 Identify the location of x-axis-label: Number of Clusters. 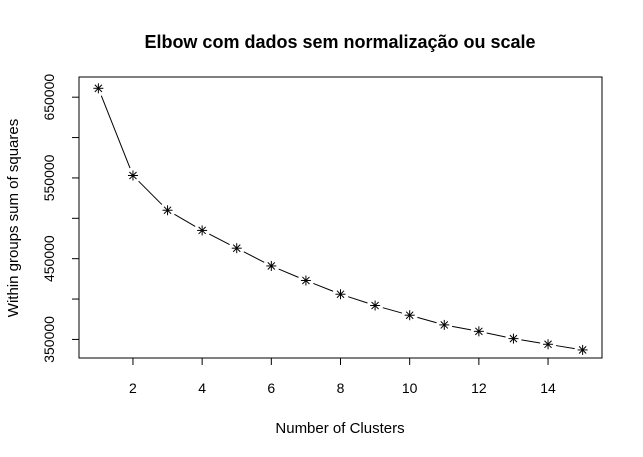
(339, 428).